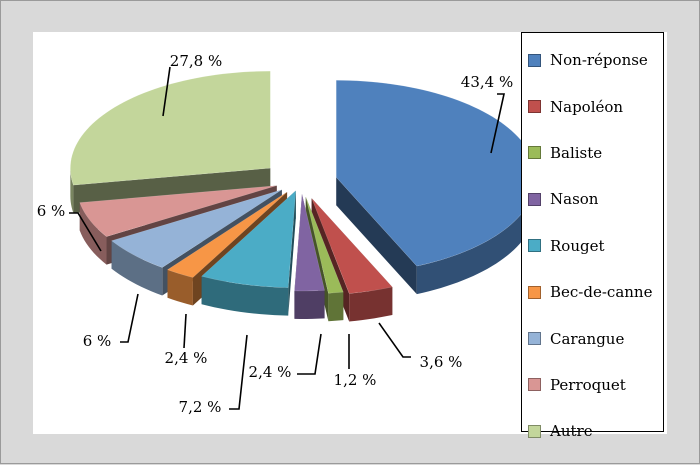 The width and height of the screenshot is (700, 465). Describe the element at coordinates (577, 245) in the screenshot. I see `legend-label: Rouget` at that location.